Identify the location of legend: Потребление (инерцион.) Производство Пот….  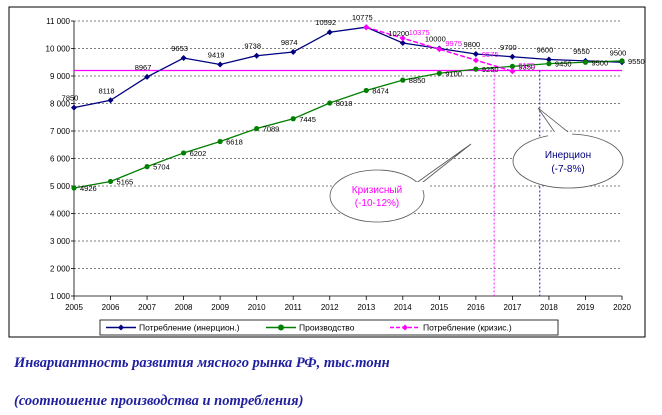
(329, 327).